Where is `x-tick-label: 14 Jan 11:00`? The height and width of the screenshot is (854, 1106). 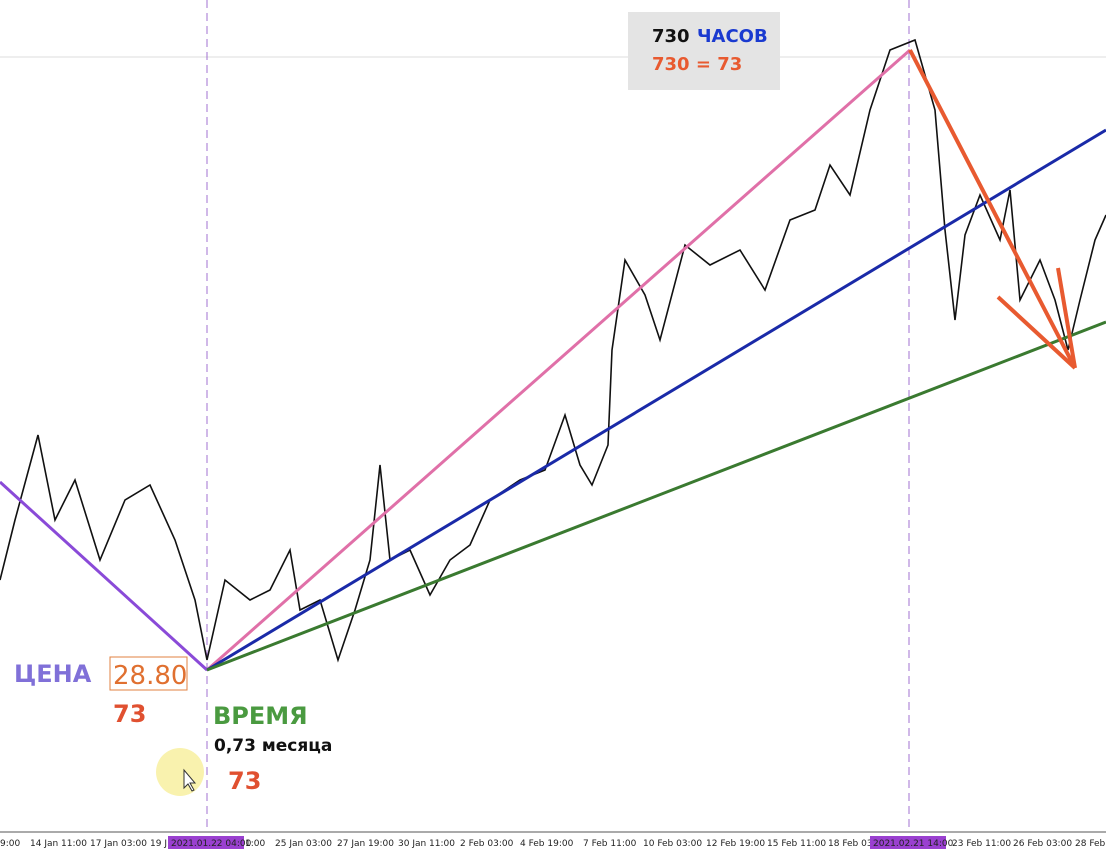 x-tick-label: 14 Jan 11:00 is located at coordinates (58, 844).